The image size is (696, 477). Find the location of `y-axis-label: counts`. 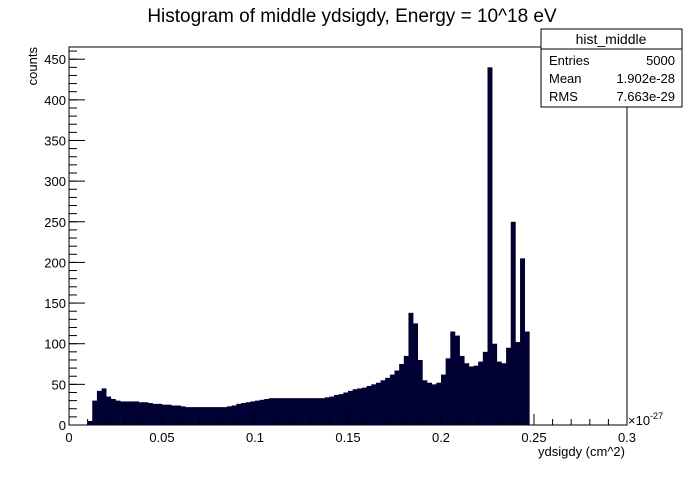

y-axis-label: counts is located at coordinates (32, 66).